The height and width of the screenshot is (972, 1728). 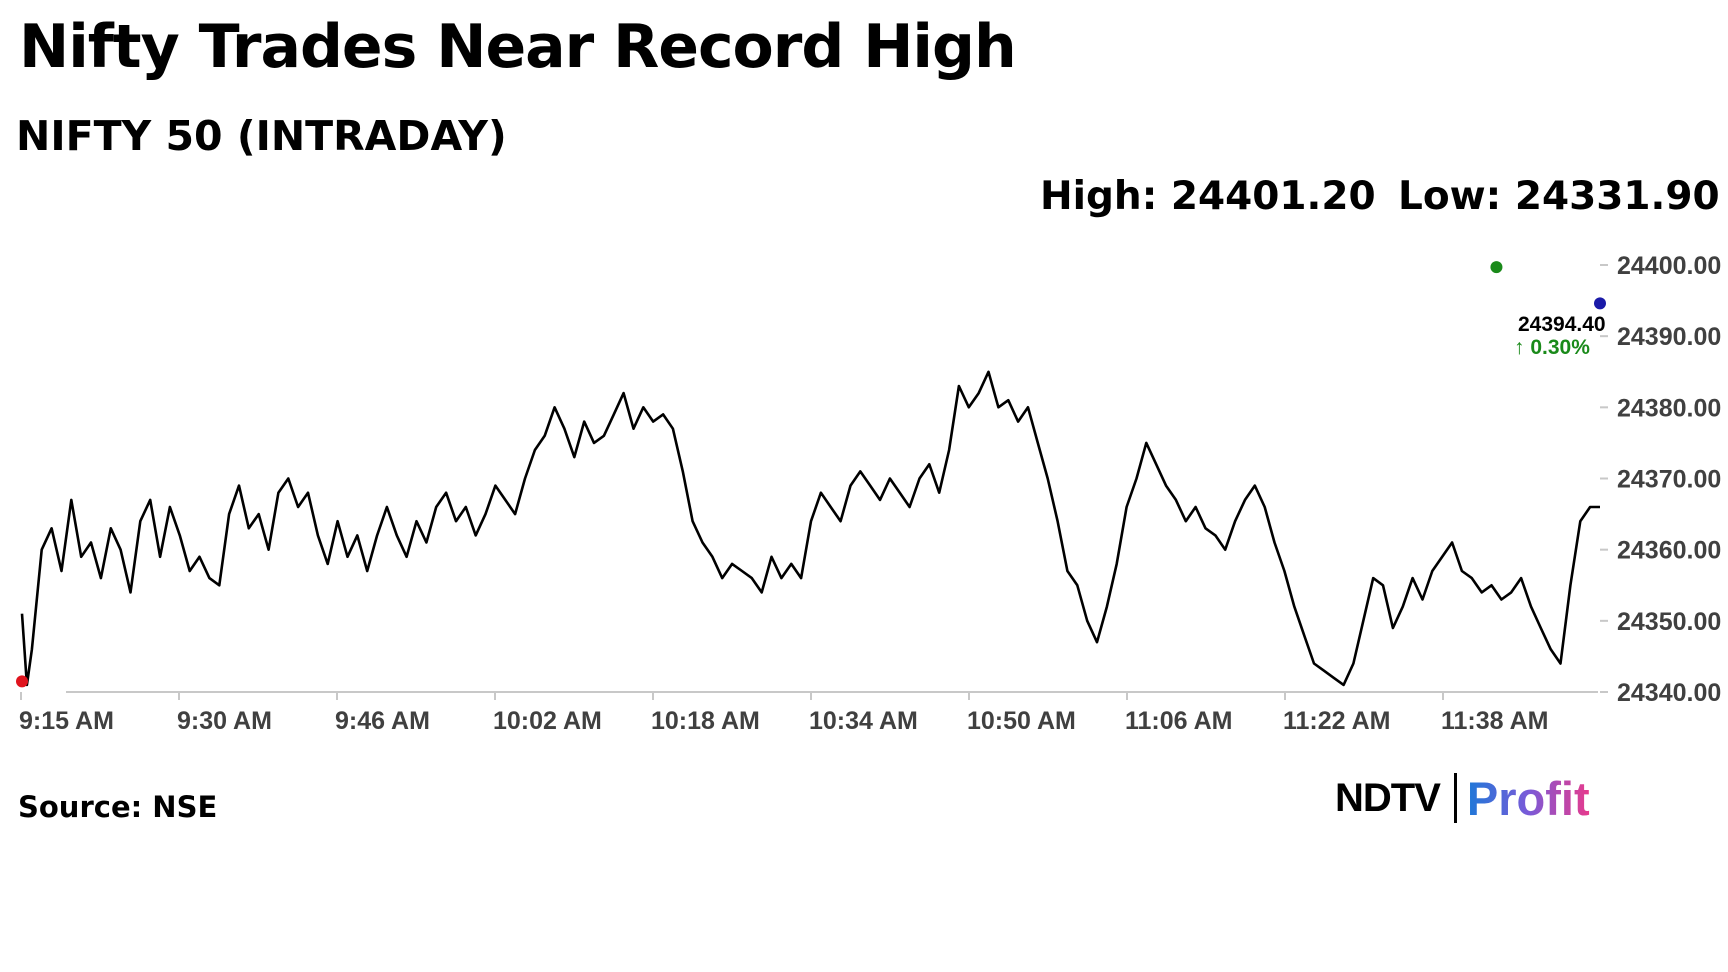 I want to click on y-tick-label: 24400.00, so click(x=1669, y=266).